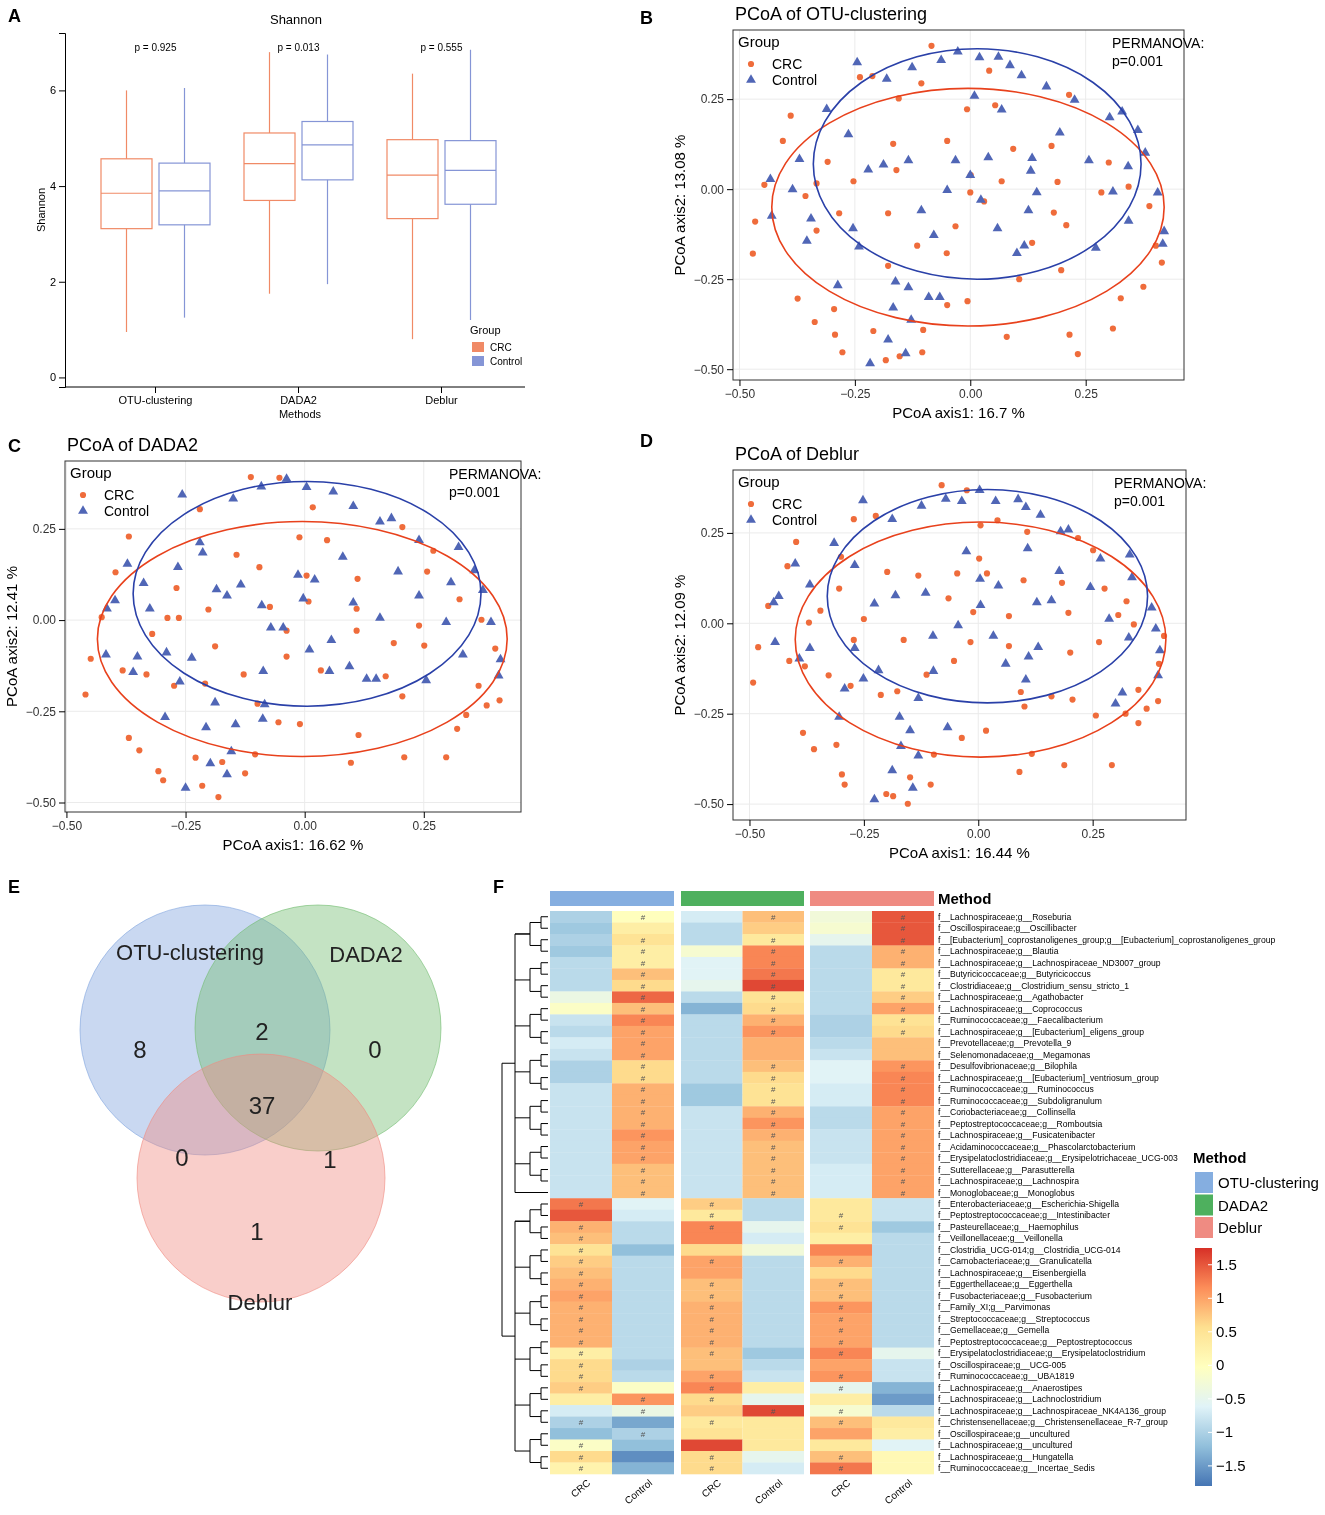 This screenshot has width=1325, height=1515. What do you see at coordinates (52, 281) in the screenshot?
I see `y-tick-label: 2` at bounding box center [52, 281].